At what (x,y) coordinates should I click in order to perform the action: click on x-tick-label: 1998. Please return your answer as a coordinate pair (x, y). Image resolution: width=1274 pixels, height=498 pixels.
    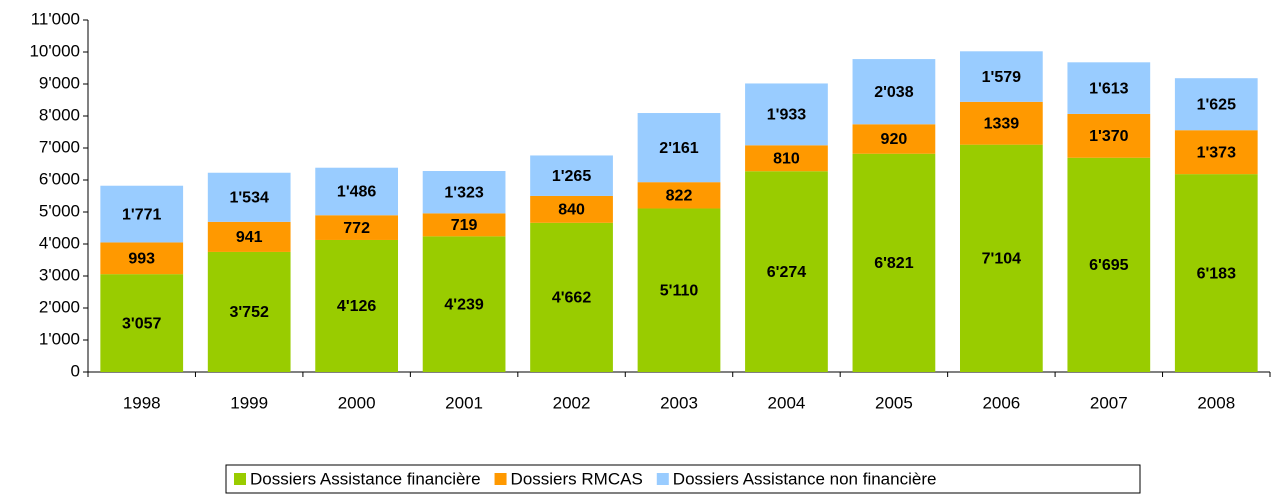
    Looking at the image, I should click on (142, 402).